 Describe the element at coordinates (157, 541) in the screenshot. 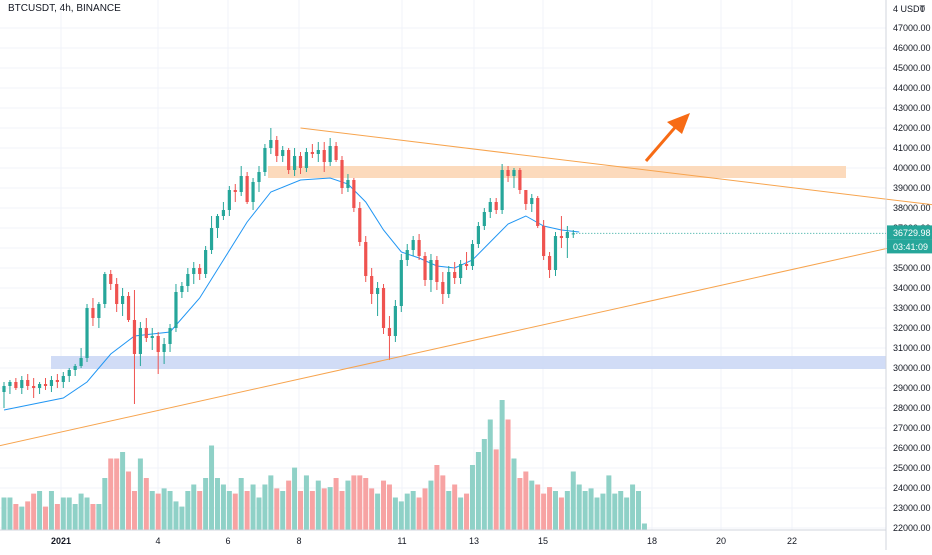

I see `time-tick-label: 4` at that location.